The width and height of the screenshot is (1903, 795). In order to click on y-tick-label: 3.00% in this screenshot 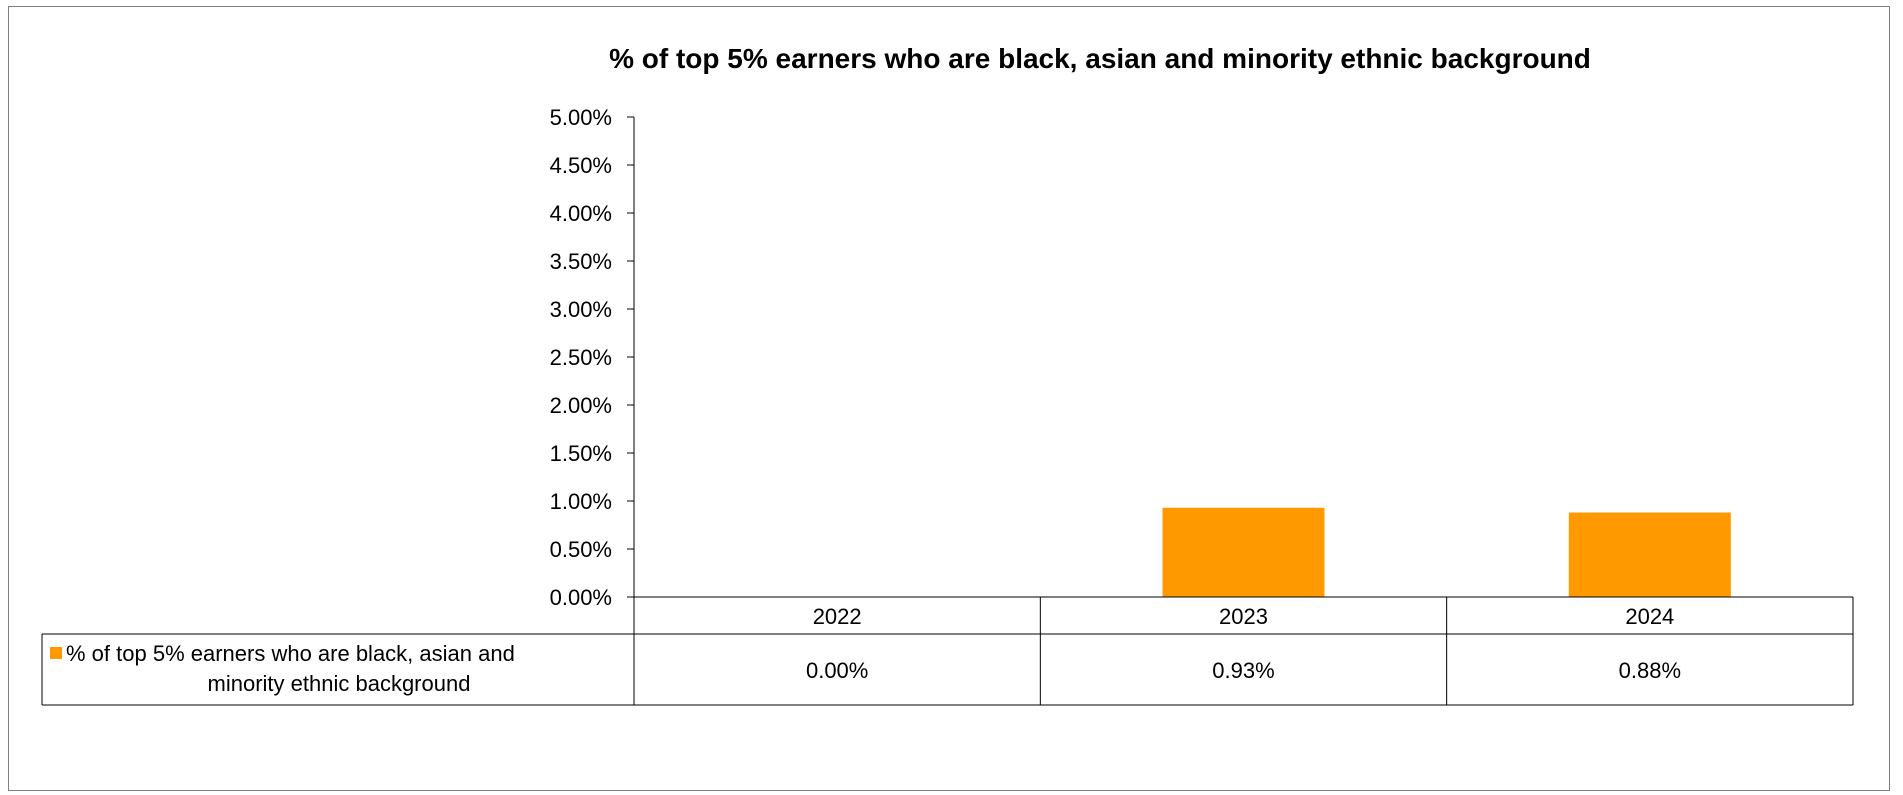, I will do `click(581, 309)`.